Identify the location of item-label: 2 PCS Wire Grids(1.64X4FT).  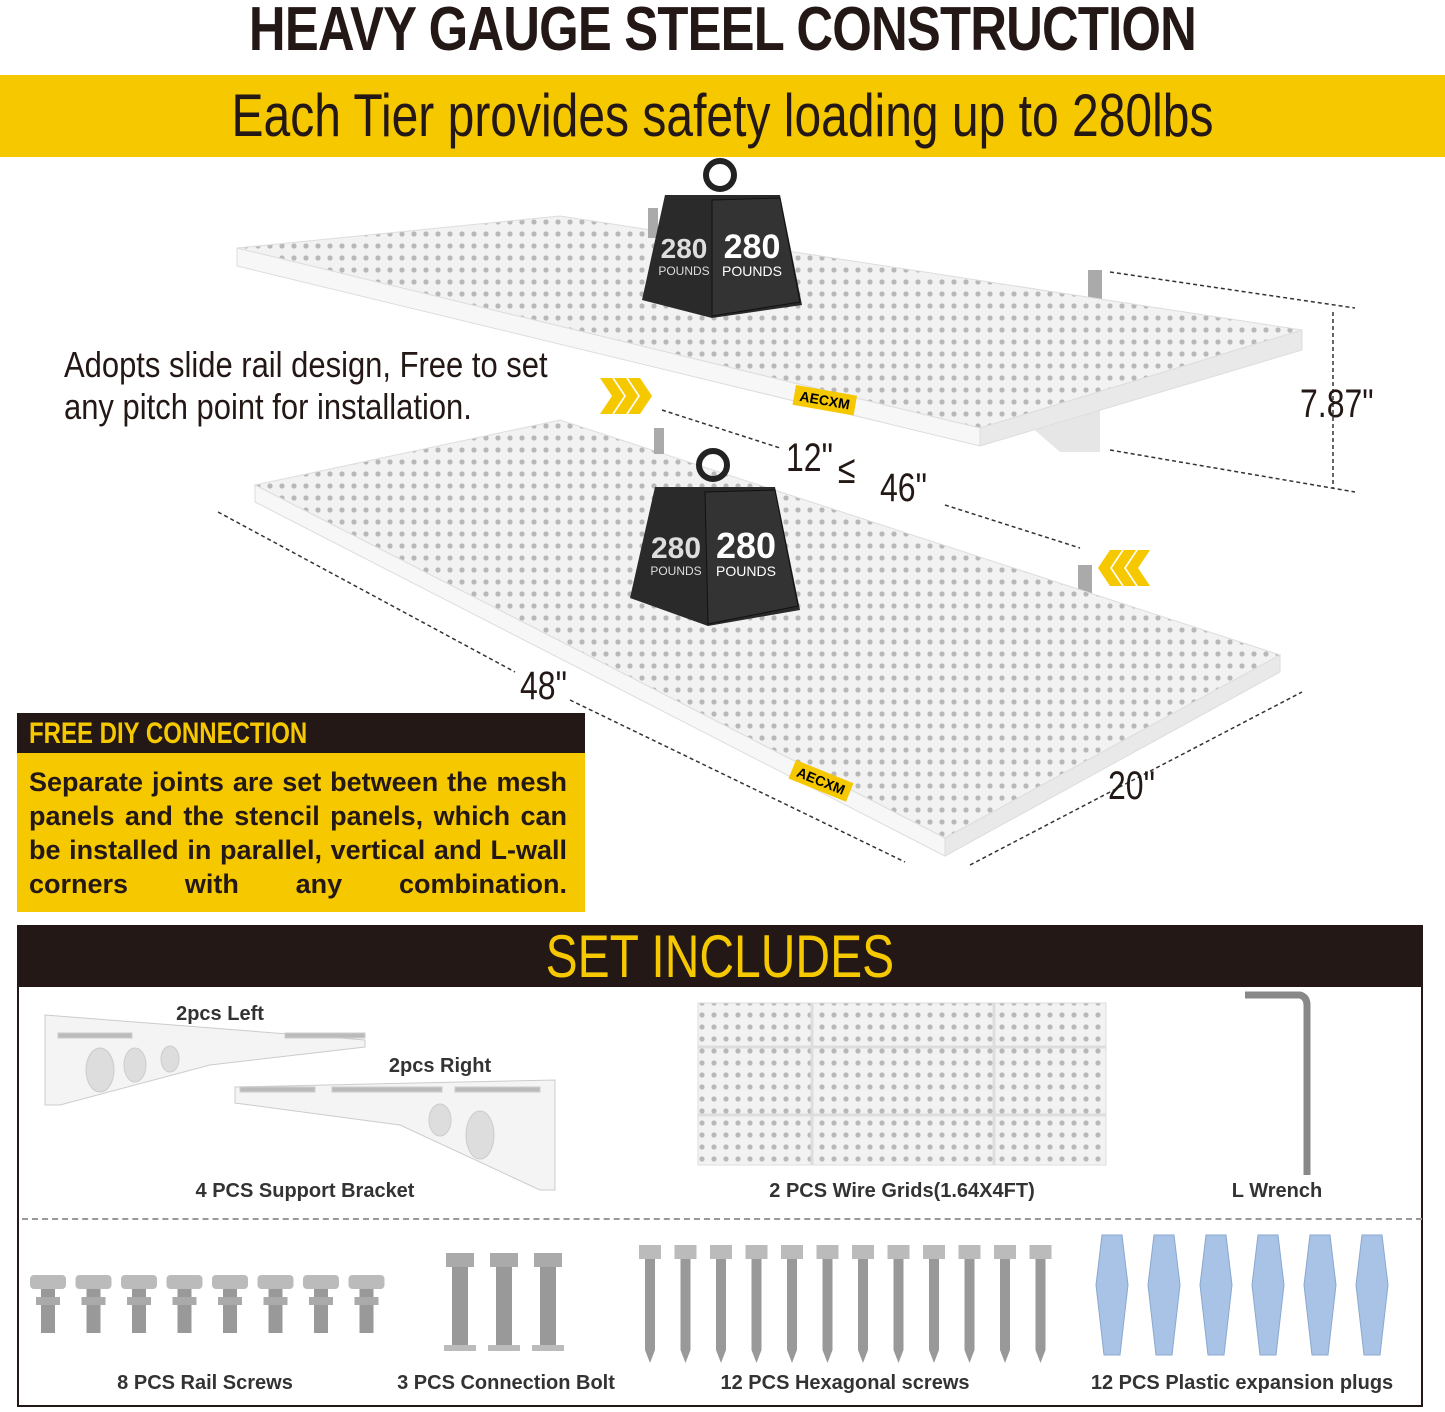
(902, 1191).